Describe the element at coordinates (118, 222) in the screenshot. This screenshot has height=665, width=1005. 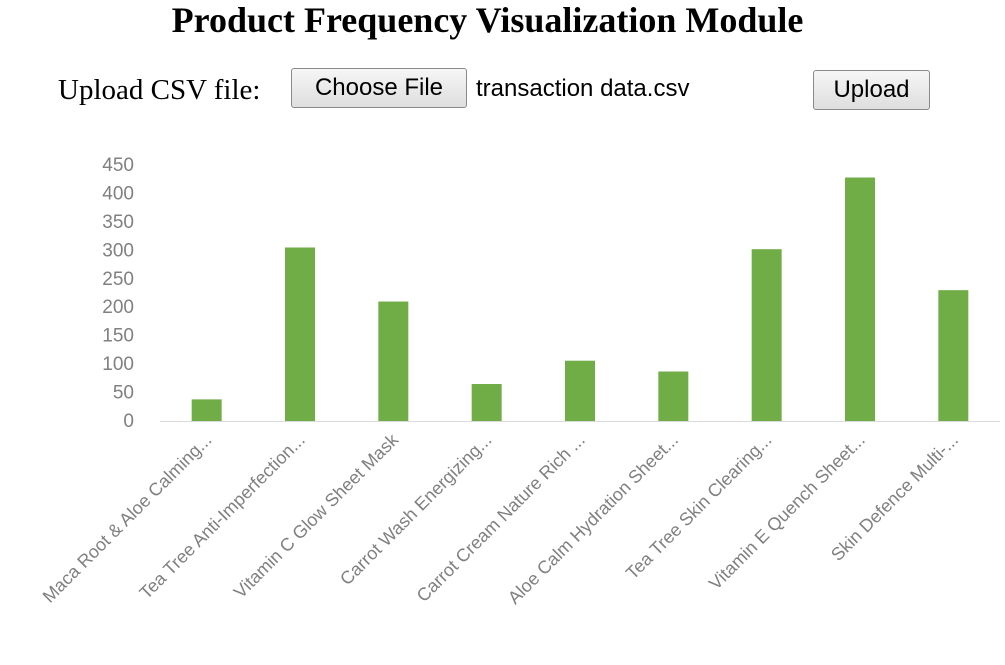
I see `y-tick-label: 350` at that location.